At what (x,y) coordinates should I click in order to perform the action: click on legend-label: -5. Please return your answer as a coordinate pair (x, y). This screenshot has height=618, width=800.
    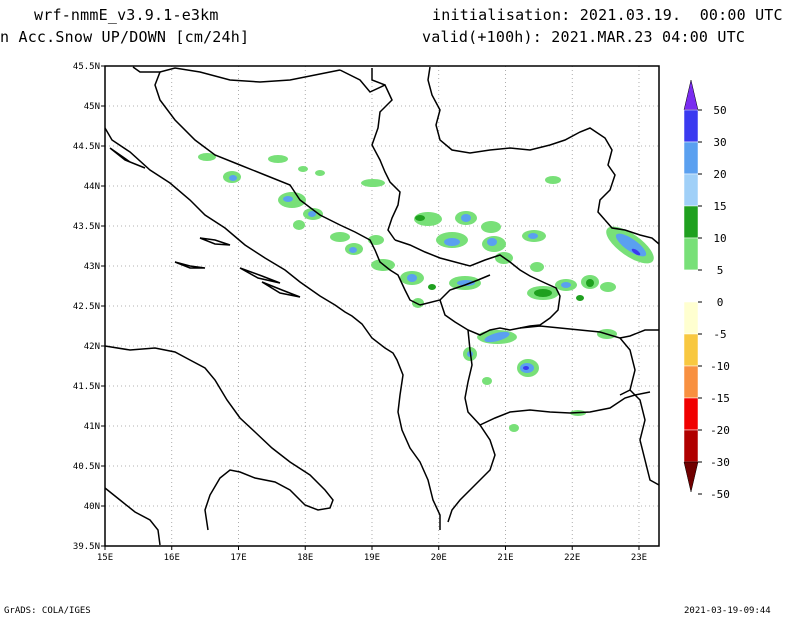
    Looking at the image, I should click on (719, 334).